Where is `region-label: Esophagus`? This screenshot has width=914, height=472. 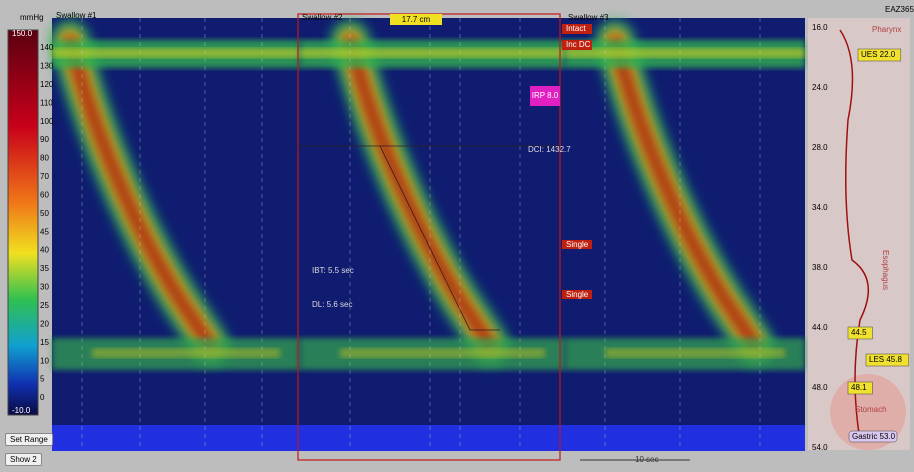 region-label: Esophagus is located at coordinates (885, 270).